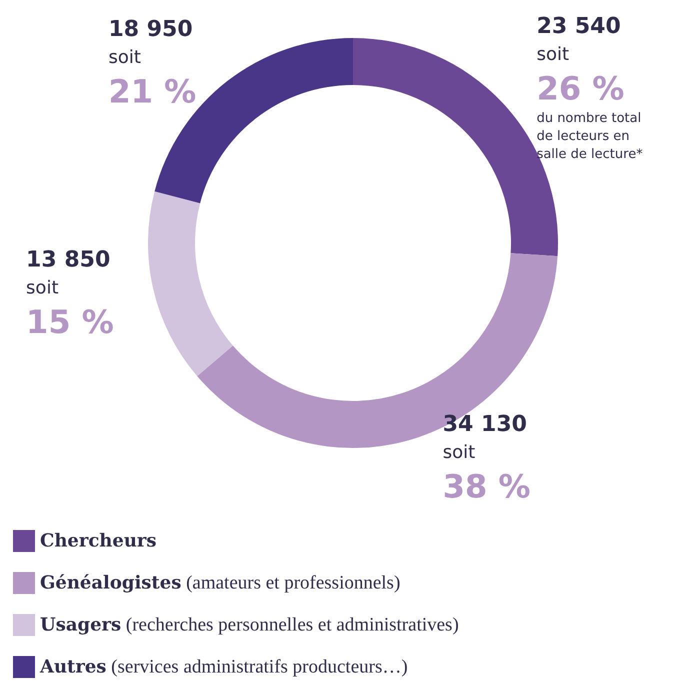 This screenshot has width=688, height=691. Describe the element at coordinates (249, 625) in the screenshot. I see `legend-label: Usagers (recherches personnelles et administratives)` at that location.